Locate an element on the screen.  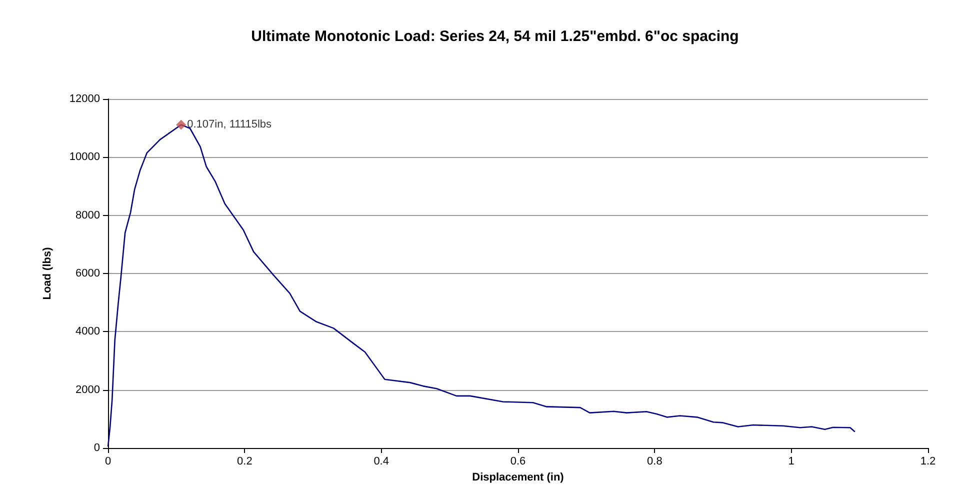
y-tick-label: 10000 is located at coordinates (84, 157).